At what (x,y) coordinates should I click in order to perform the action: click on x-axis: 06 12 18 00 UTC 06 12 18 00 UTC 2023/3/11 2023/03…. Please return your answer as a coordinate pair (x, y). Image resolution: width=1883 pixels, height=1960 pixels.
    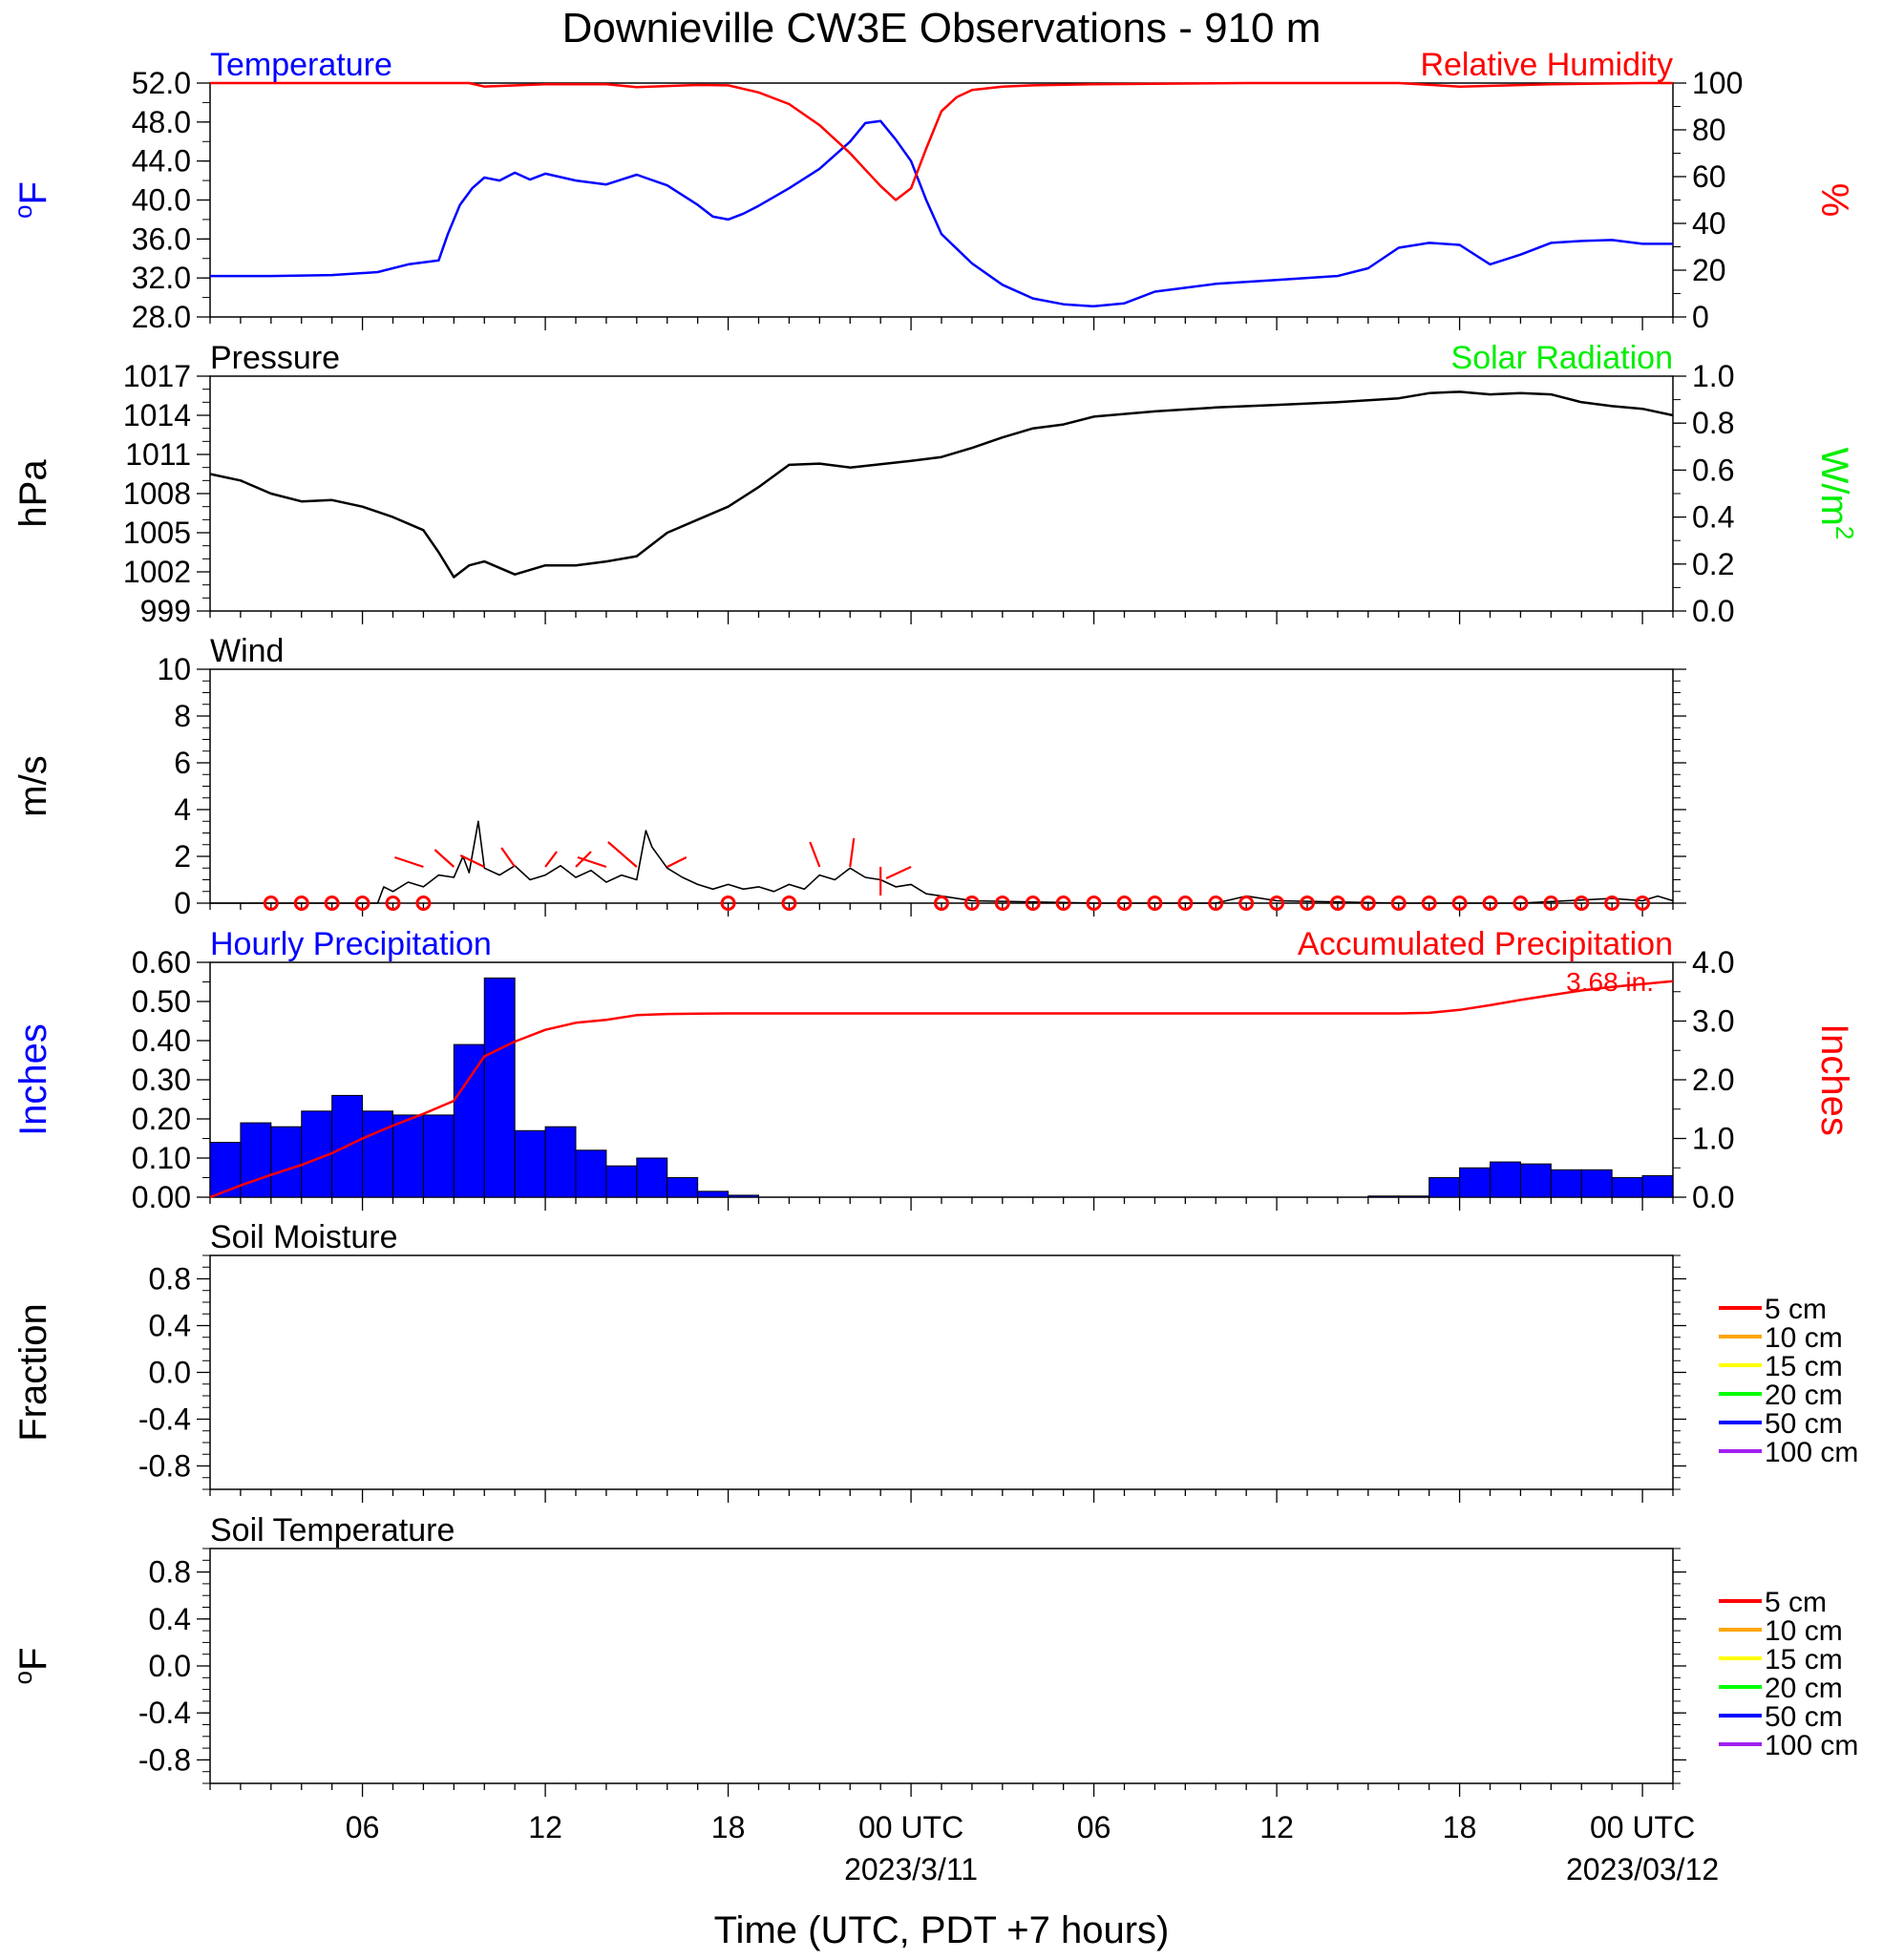
    Looking at the image, I should click on (1032, 1848).